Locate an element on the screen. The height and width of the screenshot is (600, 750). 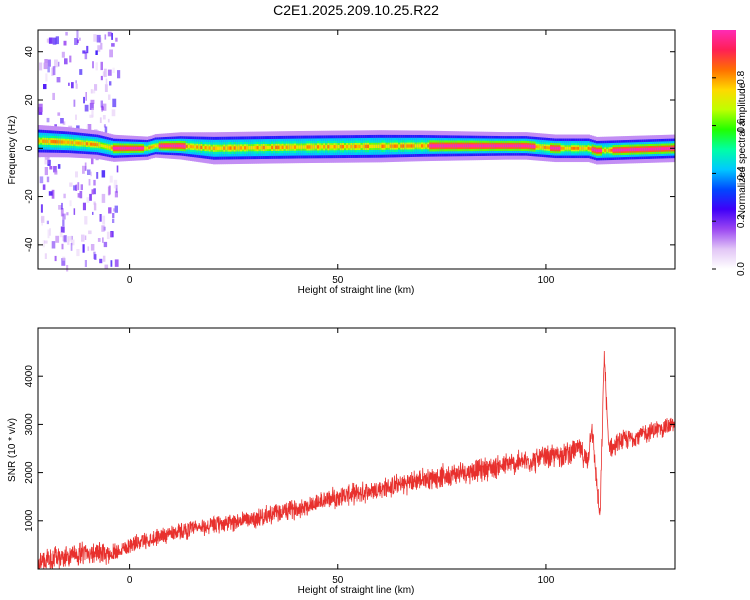
colorbar-gradient is located at coordinates (724, 149).